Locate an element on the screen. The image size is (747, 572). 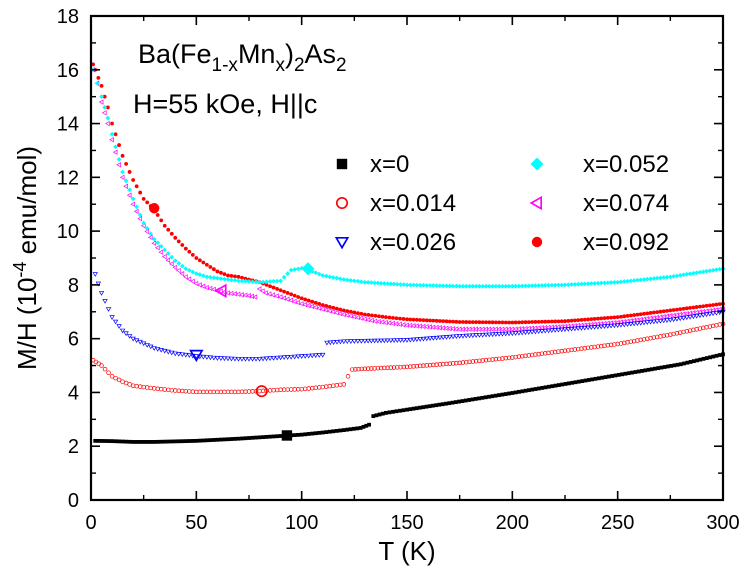
y-tick-label: 6 is located at coordinates (73, 340).